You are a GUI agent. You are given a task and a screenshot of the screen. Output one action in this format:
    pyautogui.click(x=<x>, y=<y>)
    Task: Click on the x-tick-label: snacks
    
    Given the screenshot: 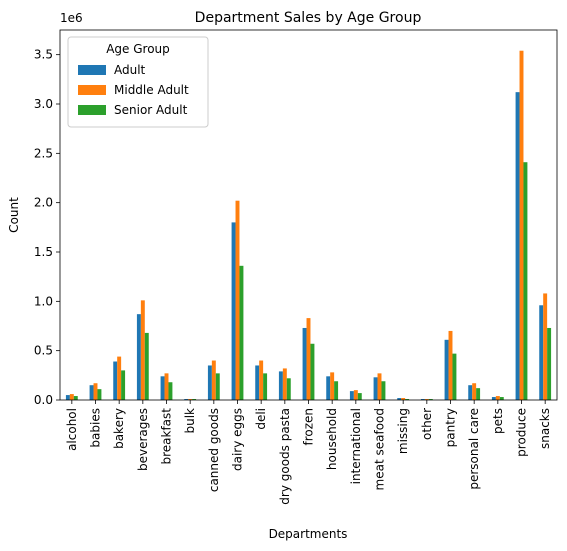 What is the action you would take?
    pyautogui.click(x=545, y=428)
    